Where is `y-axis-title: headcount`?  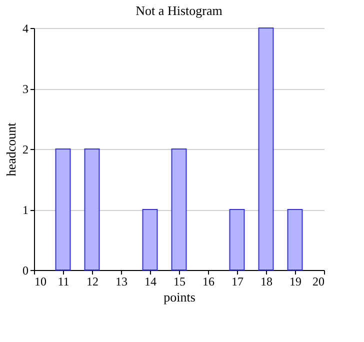 y-axis-title: headcount is located at coordinates (11, 149).